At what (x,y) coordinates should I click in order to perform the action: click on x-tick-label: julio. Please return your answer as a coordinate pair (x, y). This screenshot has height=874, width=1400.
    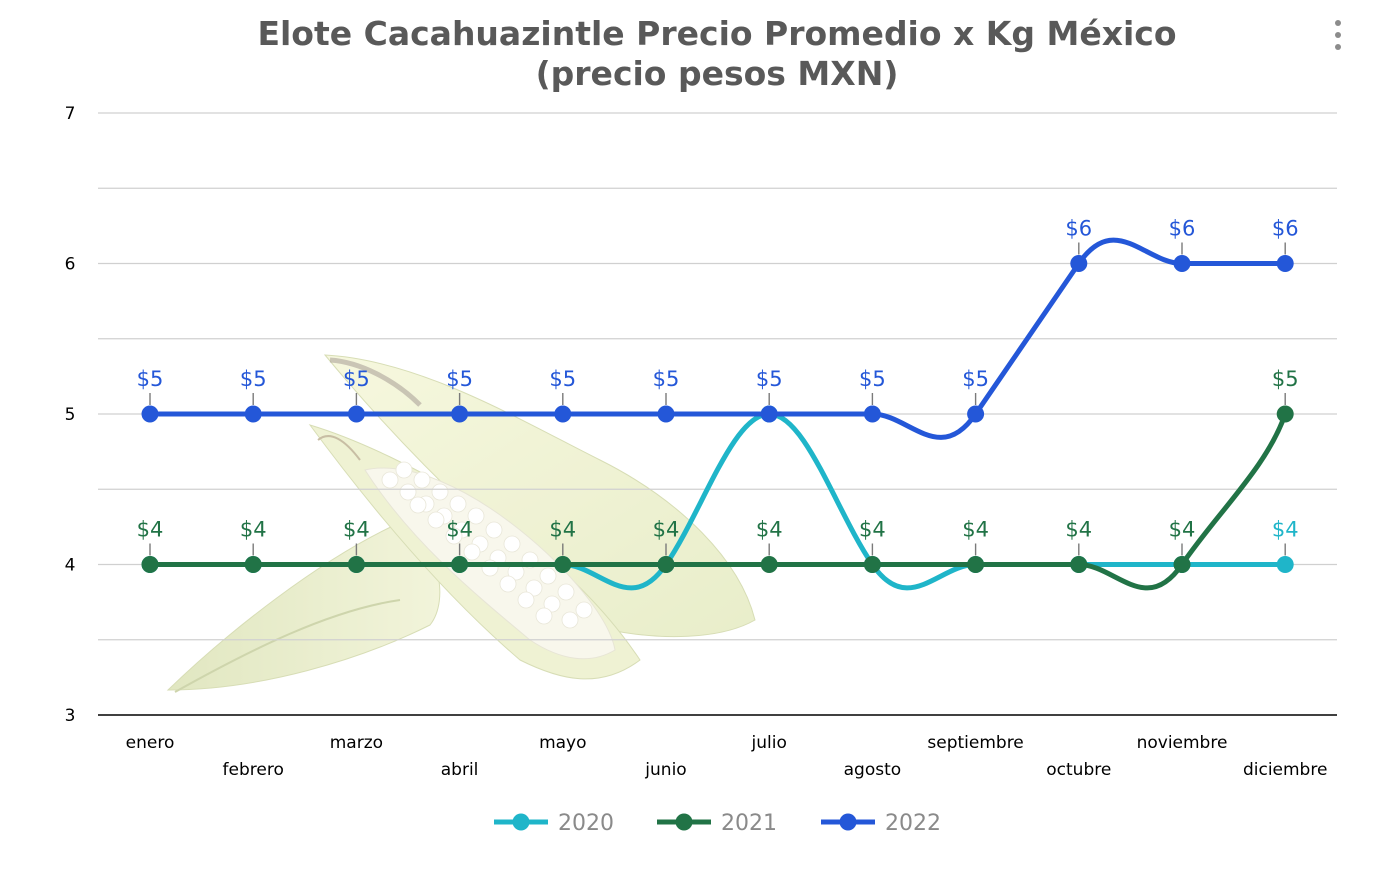
    Looking at the image, I should click on (769, 743).